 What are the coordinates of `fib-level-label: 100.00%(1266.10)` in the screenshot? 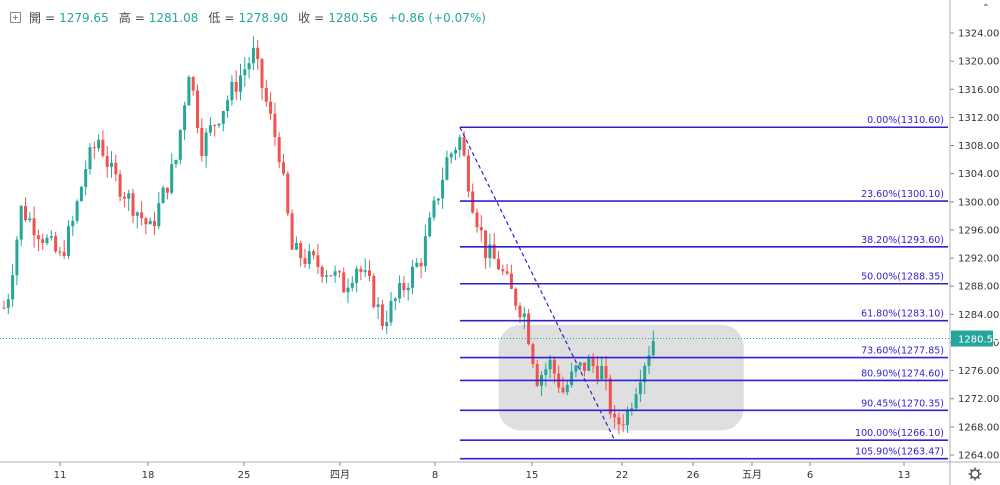 It's located at (899, 433).